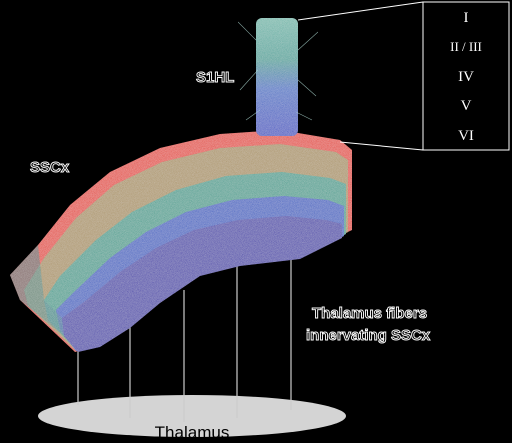  What do you see at coordinates (466, 106) in the screenshot?
I see `layer-label-V: V` at bounding box center [466, 106].